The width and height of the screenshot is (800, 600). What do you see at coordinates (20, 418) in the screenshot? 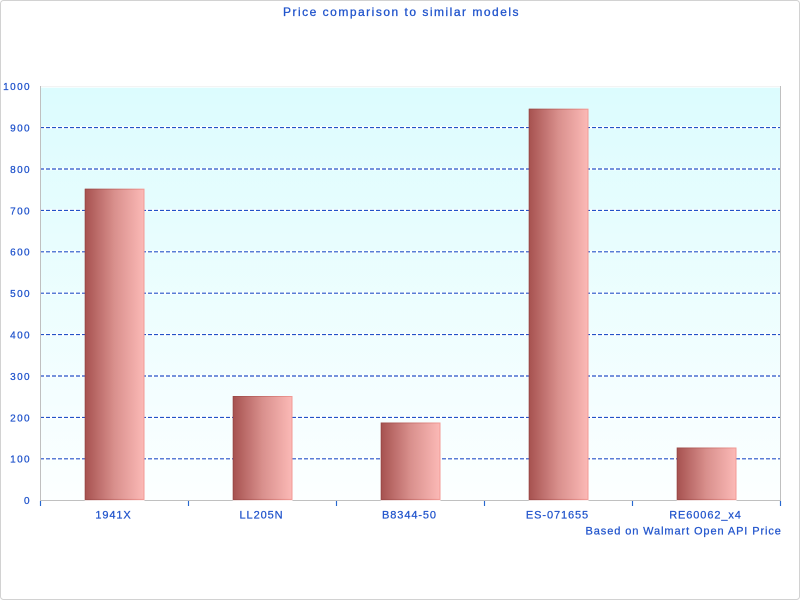
I see `svg-text: 200` at bounding box center [20, 418].